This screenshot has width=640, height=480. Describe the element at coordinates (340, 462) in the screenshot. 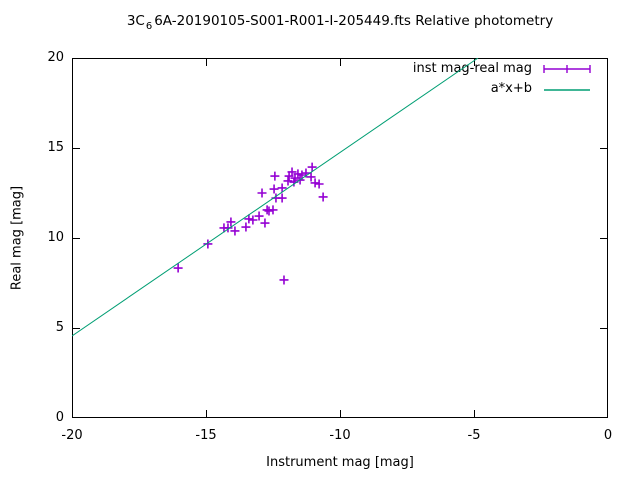

I see `x-axis-title: Instrument mag [mag]` at that location.